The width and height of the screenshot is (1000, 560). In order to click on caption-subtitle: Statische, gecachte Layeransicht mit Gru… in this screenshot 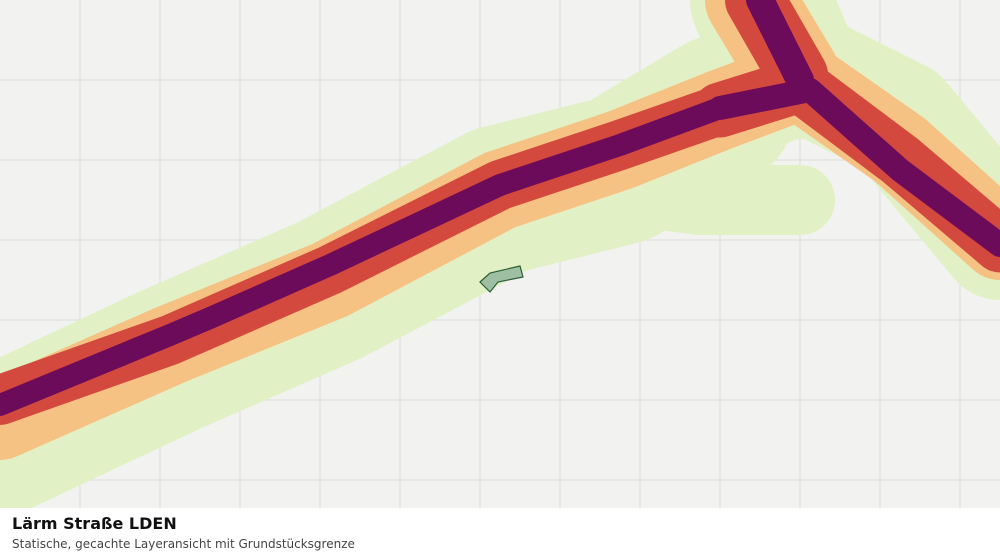, I will do `click(183, 544)`.